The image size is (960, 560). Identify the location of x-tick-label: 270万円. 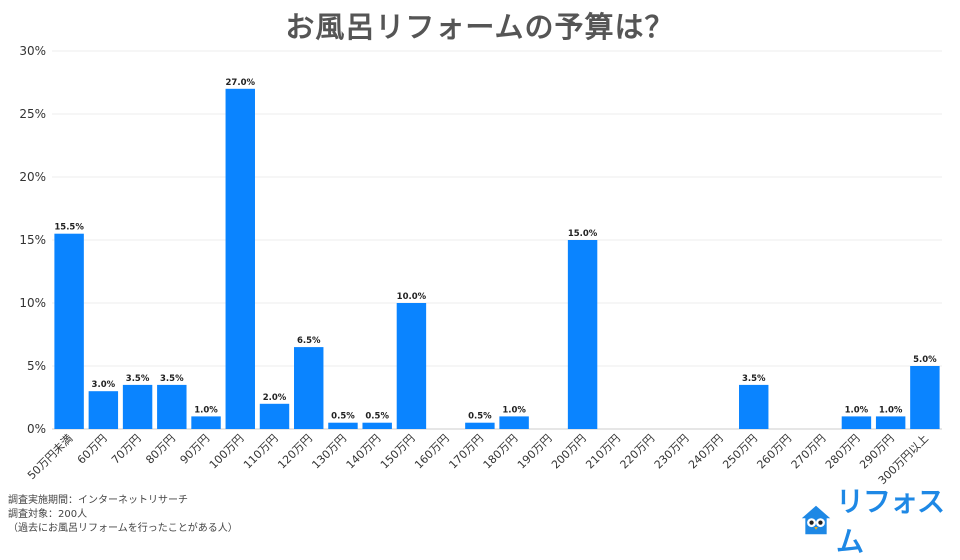
(809, 452).